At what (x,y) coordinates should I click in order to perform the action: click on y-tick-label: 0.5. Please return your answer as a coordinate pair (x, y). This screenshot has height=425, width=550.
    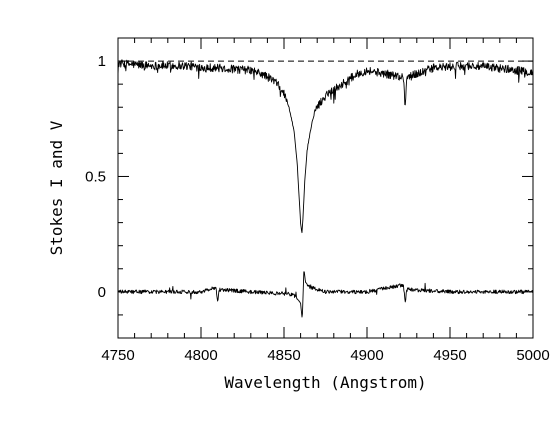
    Looking at the image, I should click on (95, 176).